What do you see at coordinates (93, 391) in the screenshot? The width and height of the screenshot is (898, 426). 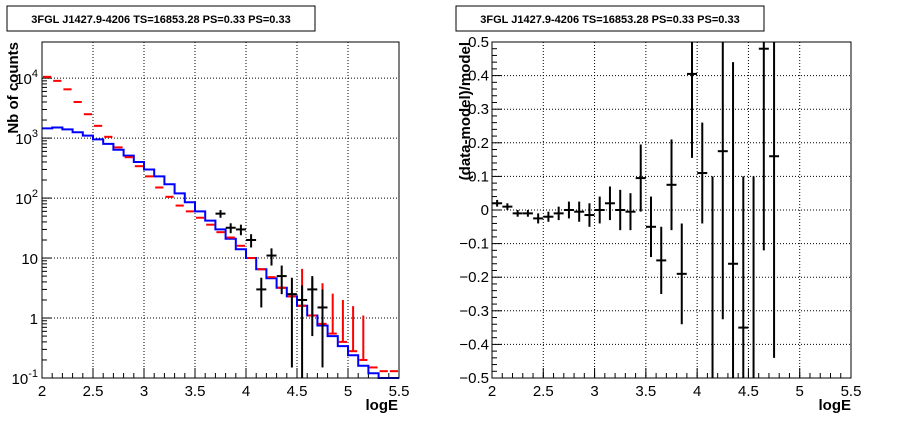 I see `left-x-tick-label: 2.5` at bounding box center [93, 391].